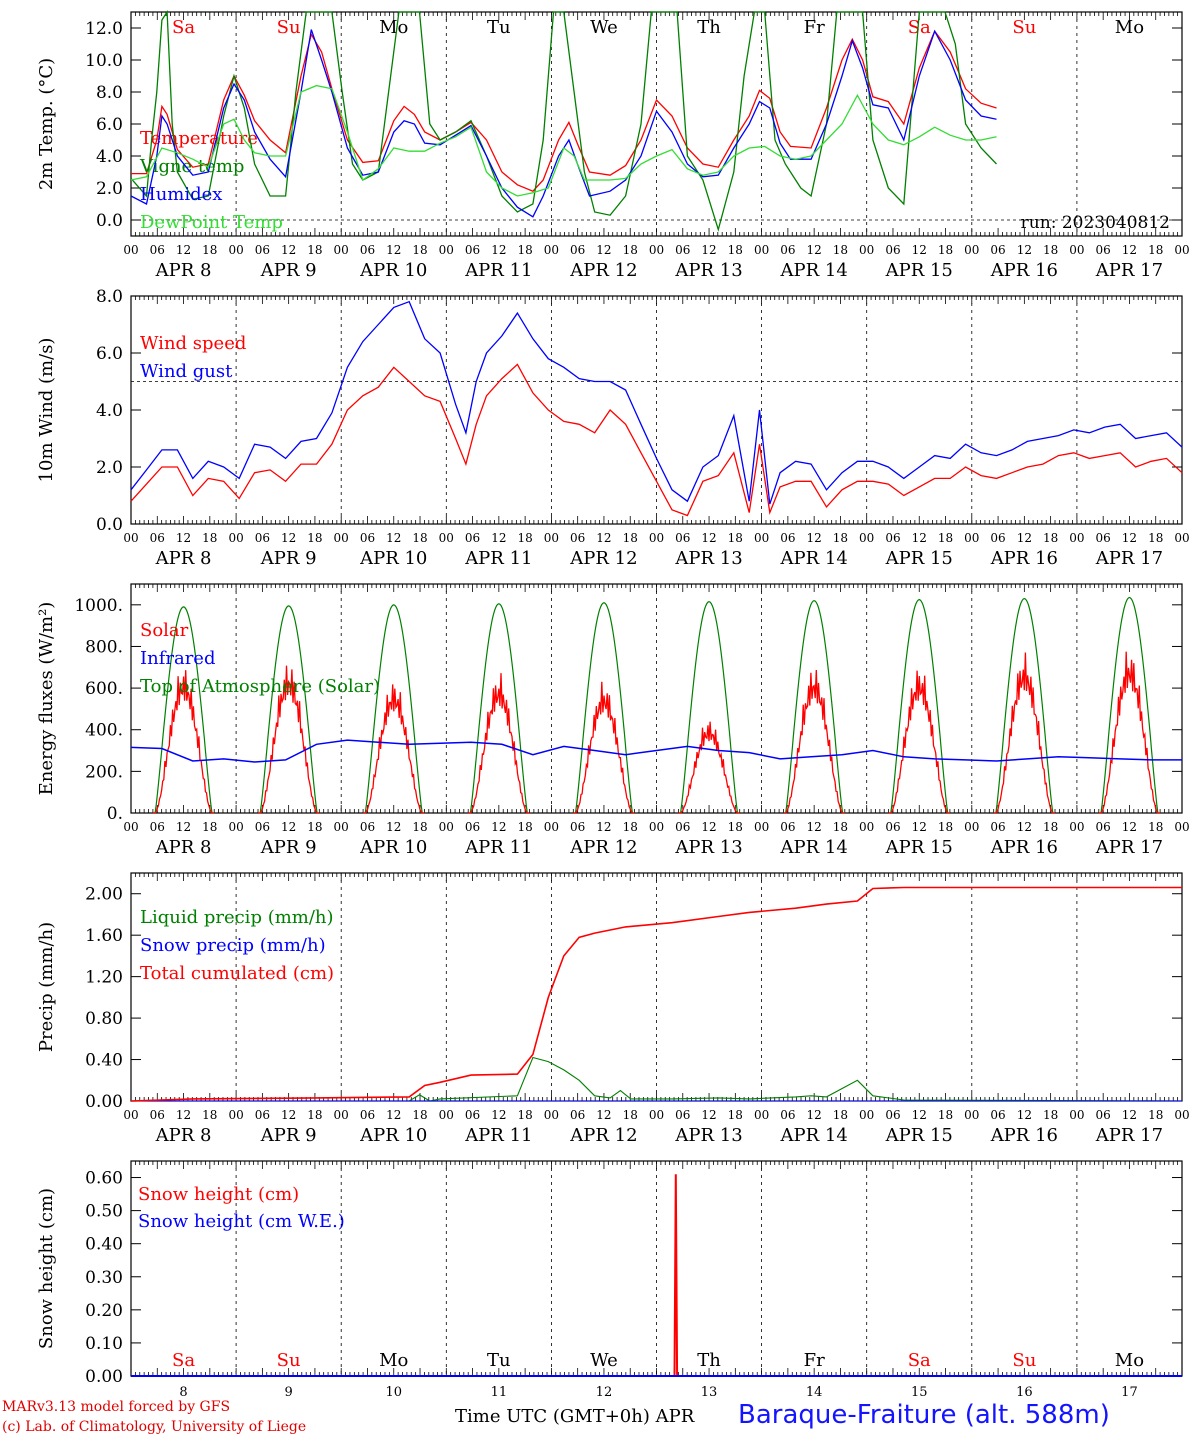  I want to click on y-tick-label: 600., so click(104, 689).